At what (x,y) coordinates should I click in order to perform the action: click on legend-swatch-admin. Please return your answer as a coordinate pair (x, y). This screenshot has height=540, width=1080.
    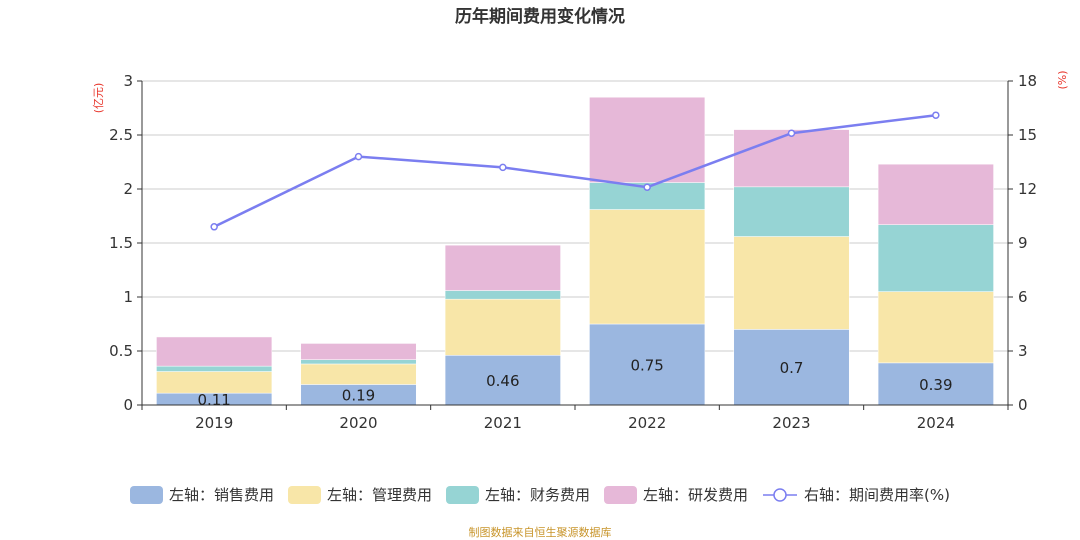
    Looking at the image, I should click on (304, 494).